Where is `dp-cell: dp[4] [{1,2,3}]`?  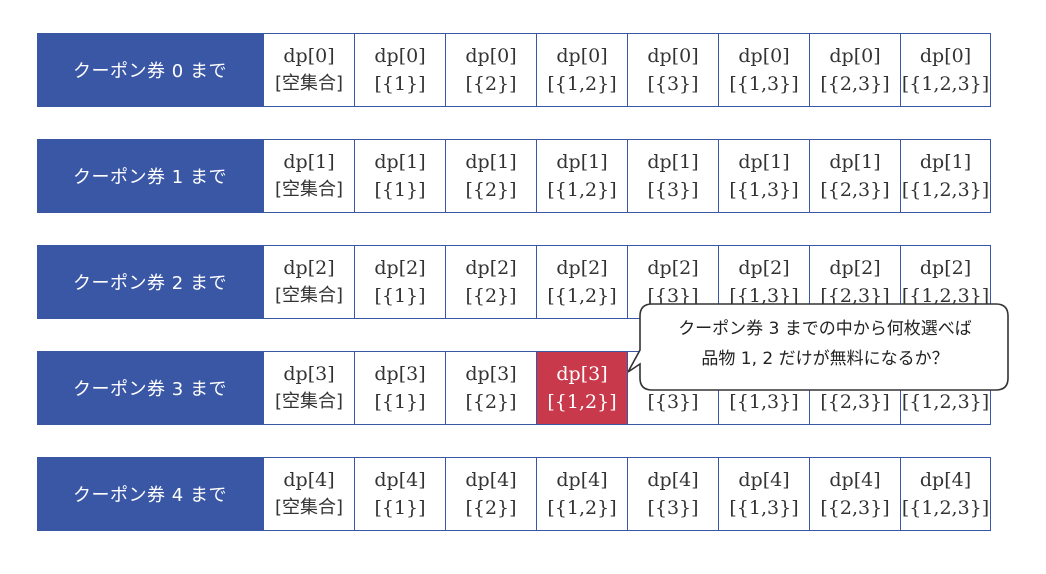
dp-cell: dp[4] [{1,2,3}] is located at coordinates (945, 494).